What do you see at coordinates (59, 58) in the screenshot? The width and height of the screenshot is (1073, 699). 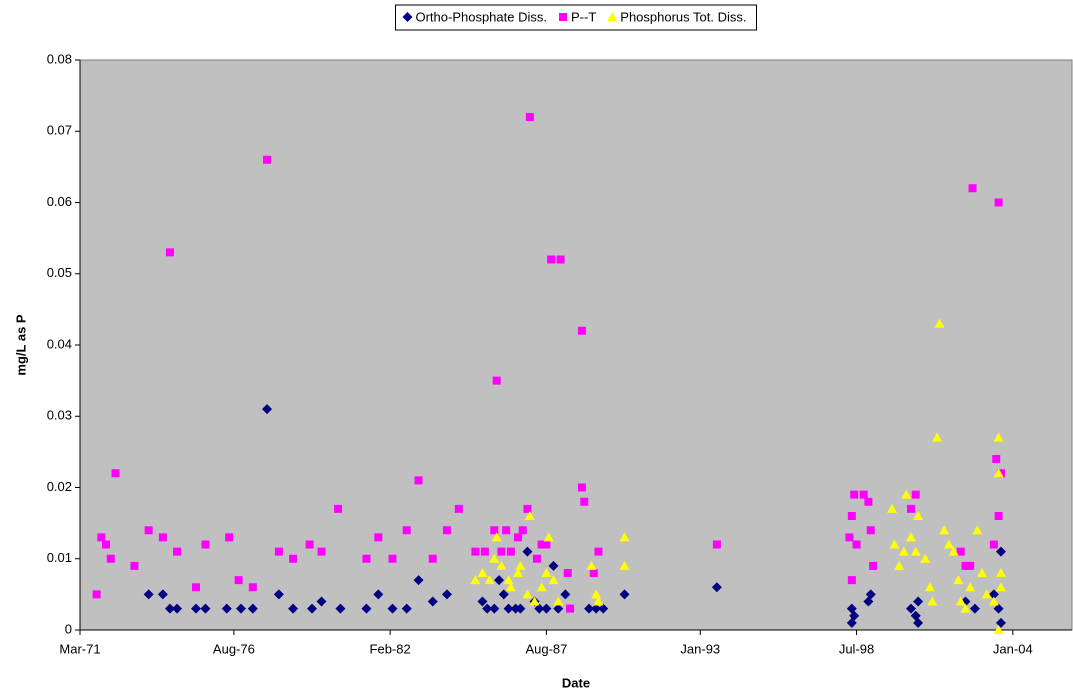 I see `y-tick-label: 0.08` at bounding box center [59, 58].